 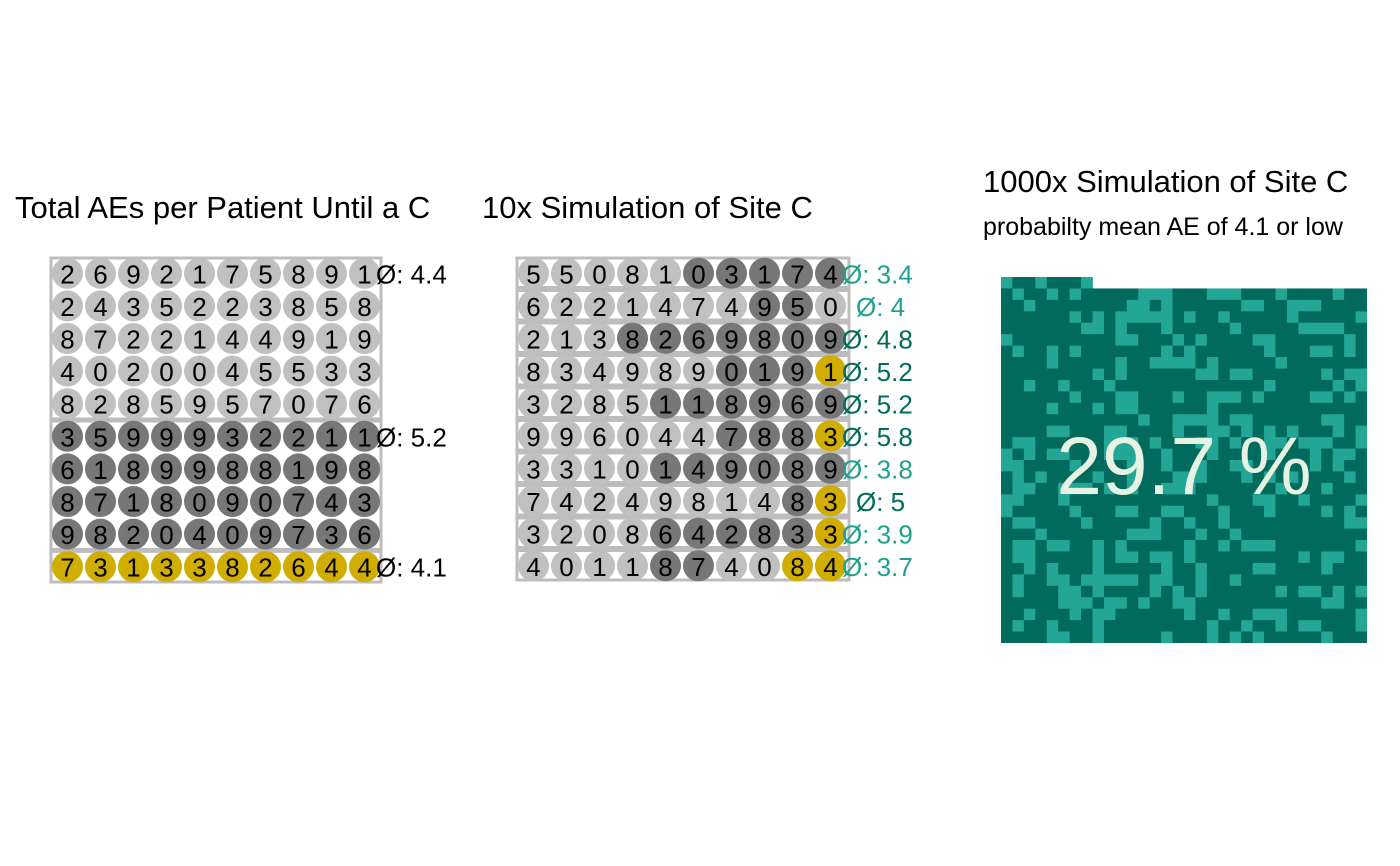 I want to click on patient-ae-count: 4, so click(x=67, y=372).